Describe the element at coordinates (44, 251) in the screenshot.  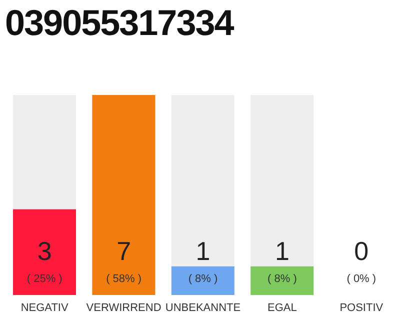
I see `data-label: 3` at that location.